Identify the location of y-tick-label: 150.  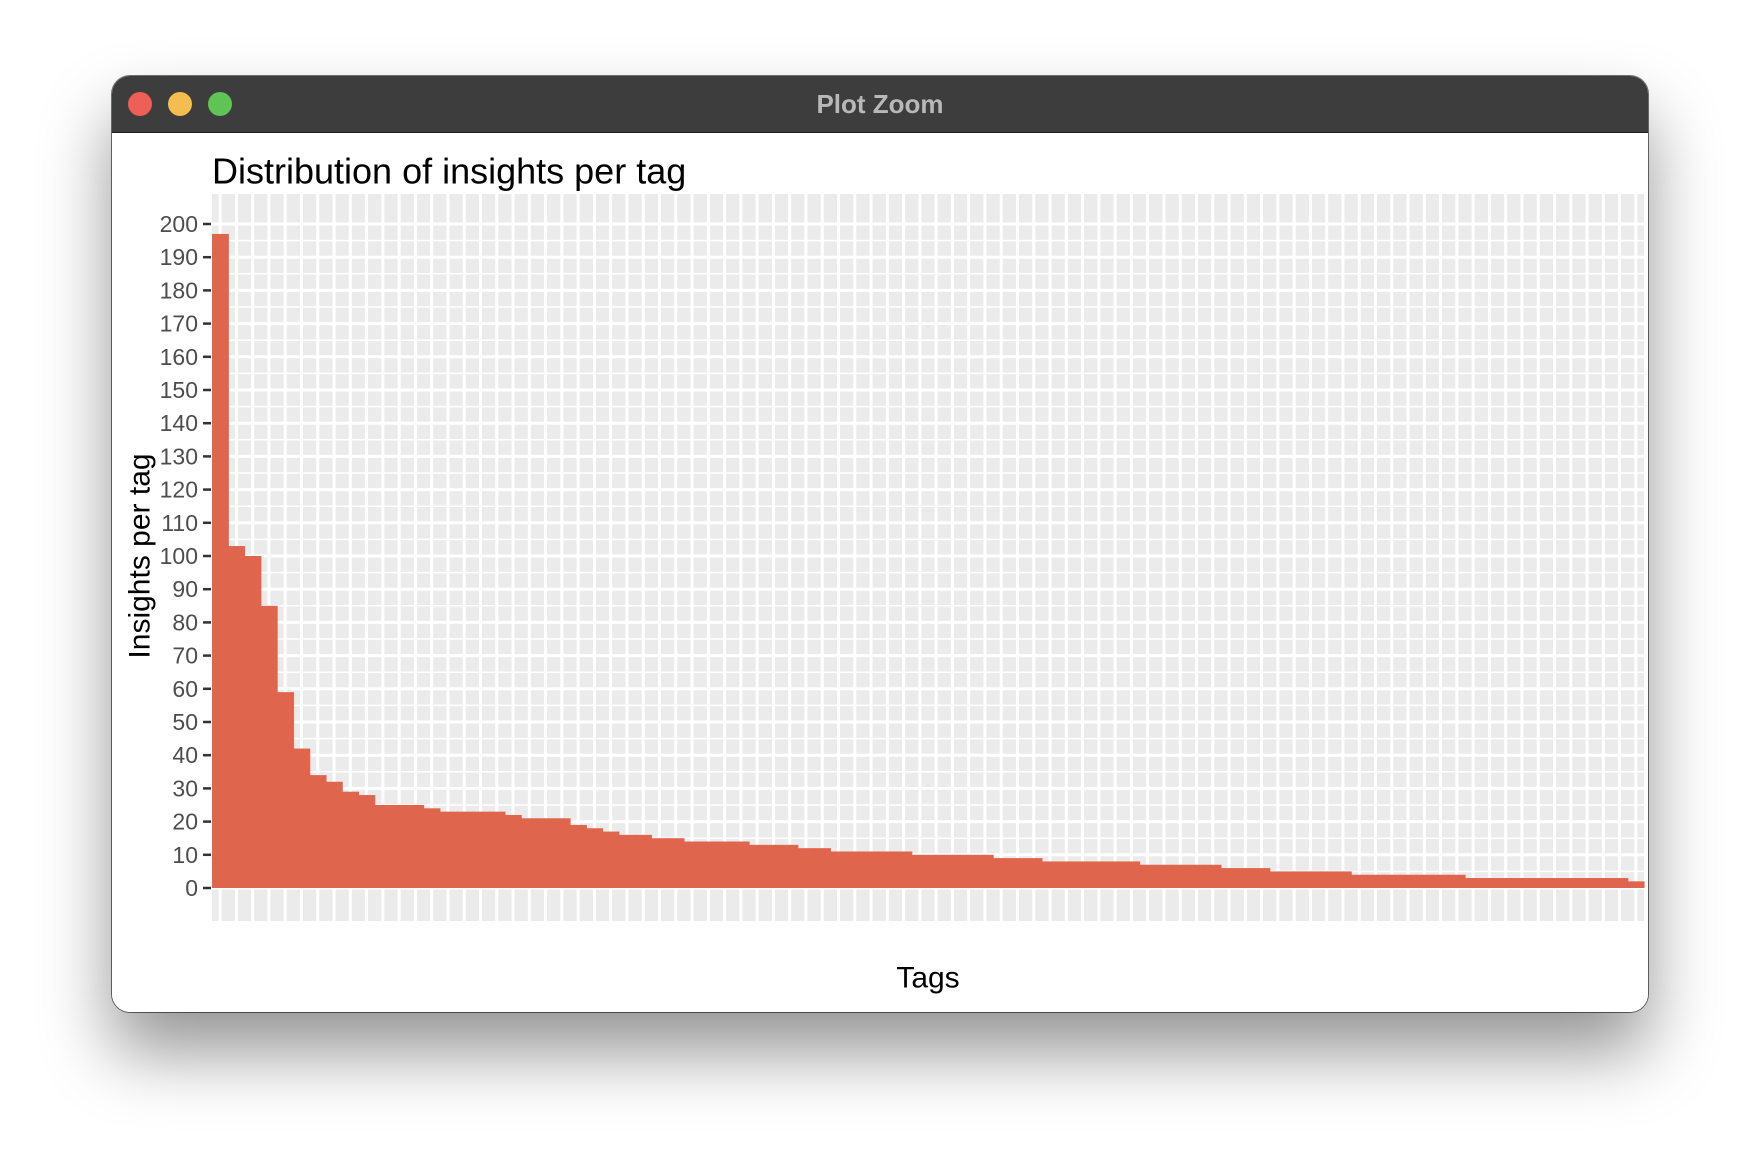
(179, 390).